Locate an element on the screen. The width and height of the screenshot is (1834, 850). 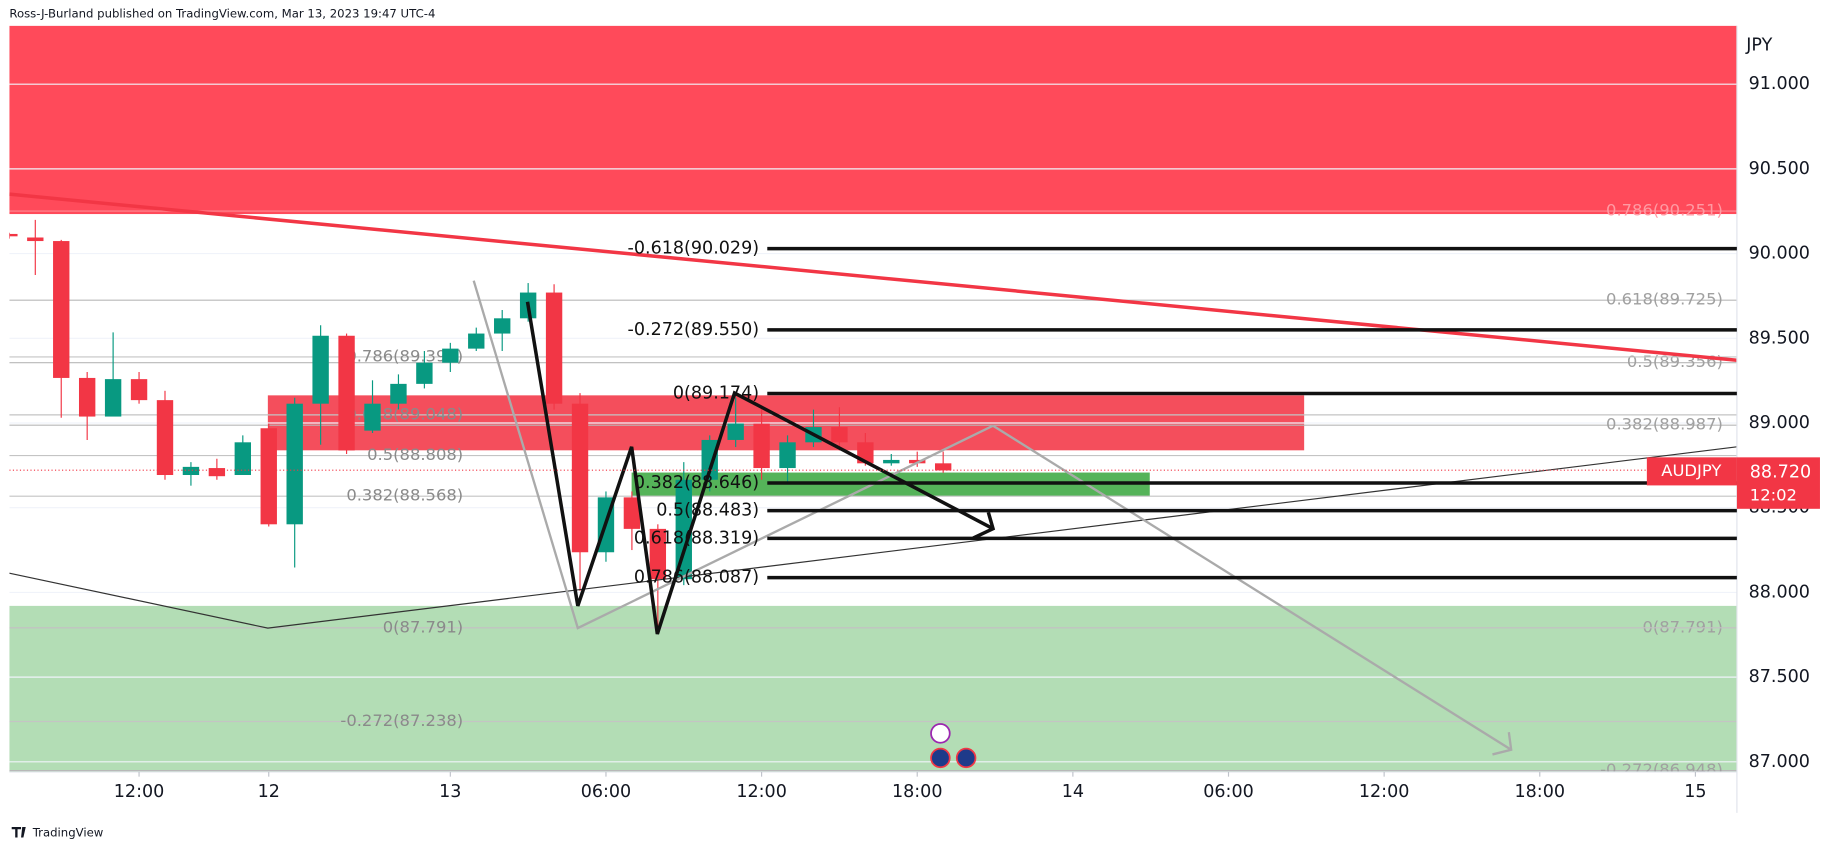
fib-label: 0.382(88.646) is located at coordinates (696, 483).